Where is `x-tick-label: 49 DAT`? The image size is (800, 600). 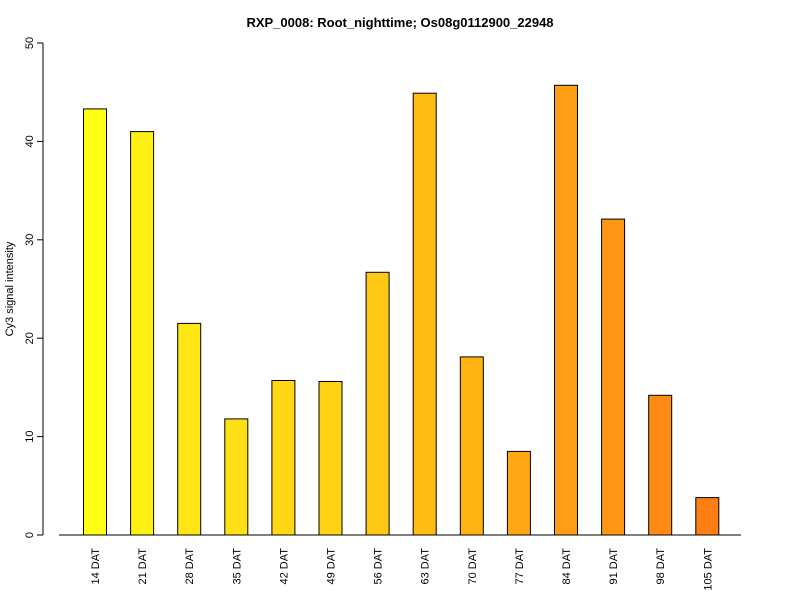 x-tick-label: 49 DAT is located at coordinates (332, 566).